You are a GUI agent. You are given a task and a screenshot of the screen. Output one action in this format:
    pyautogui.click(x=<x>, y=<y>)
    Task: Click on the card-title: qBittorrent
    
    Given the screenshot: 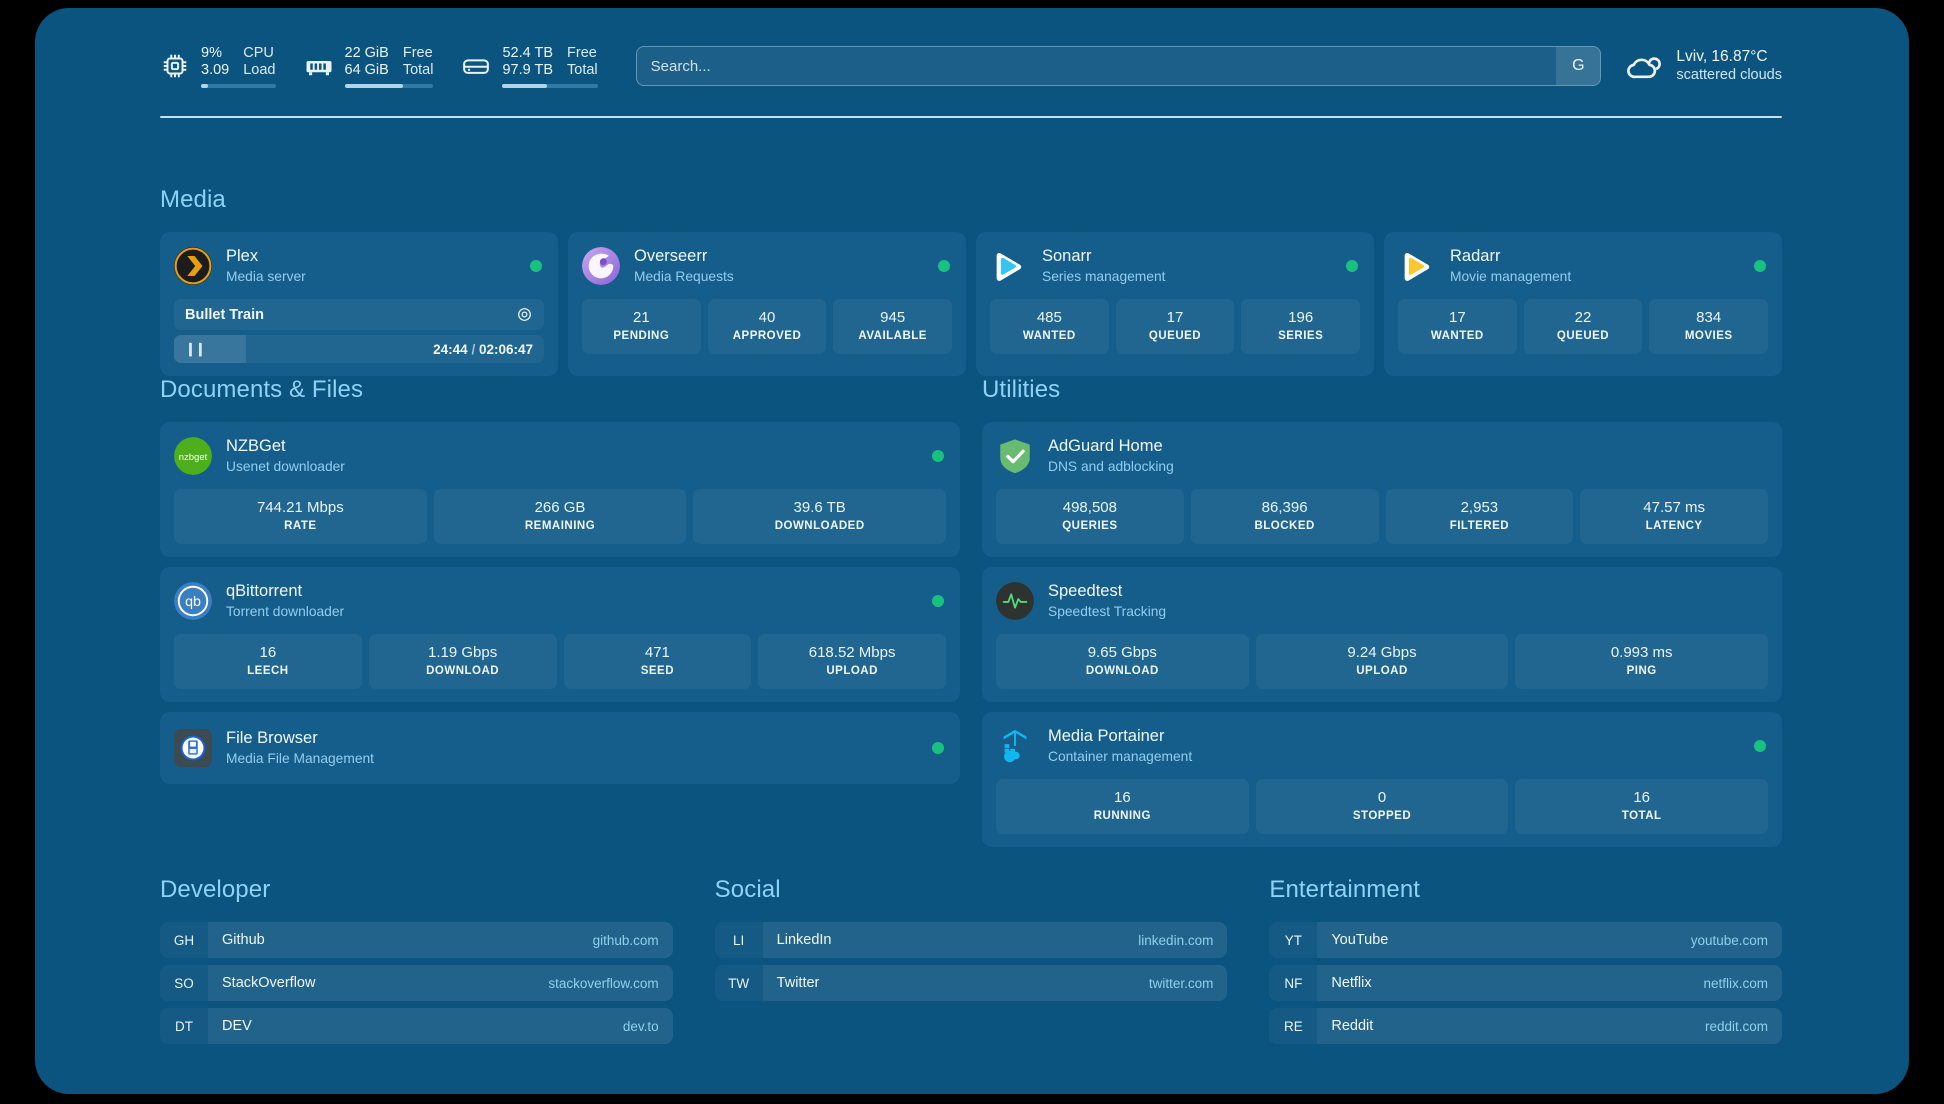 What is the action you would take?
    pyautogui.click(x=264, y=591)
    